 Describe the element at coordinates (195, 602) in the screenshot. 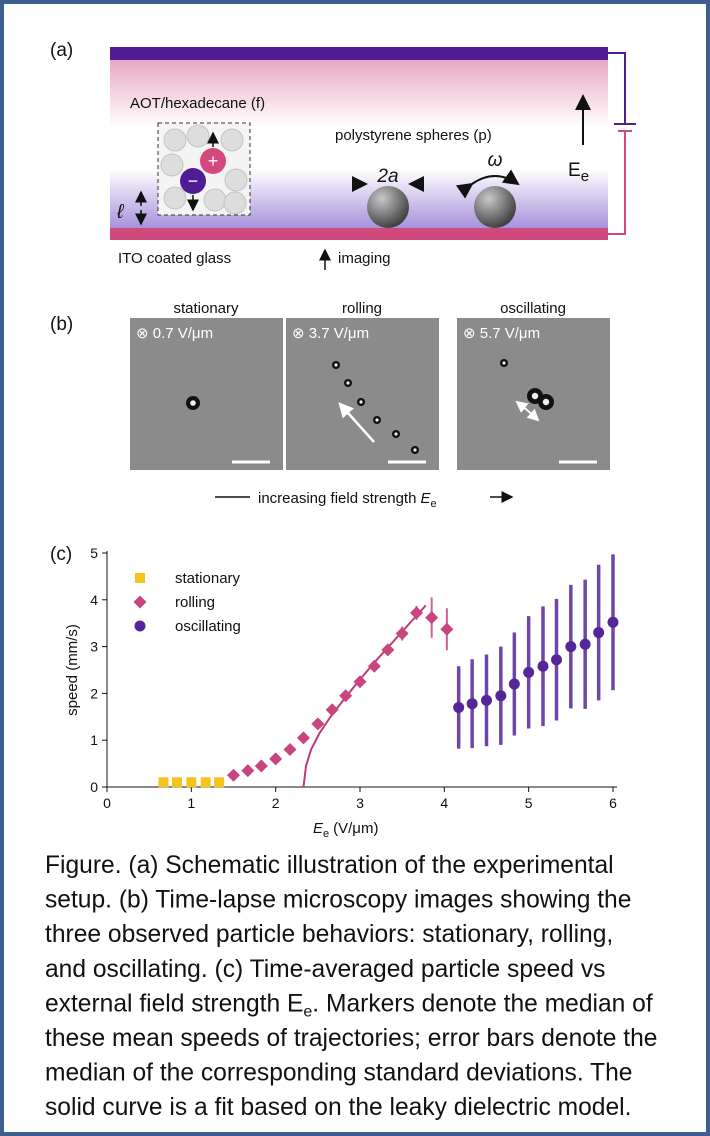

I see `legend-label: rolling` at that location.